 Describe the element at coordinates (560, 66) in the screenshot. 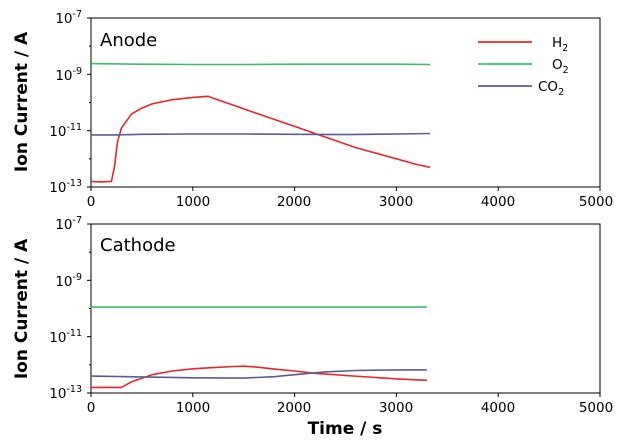

I see `legend-label-o2: O2` at that location.